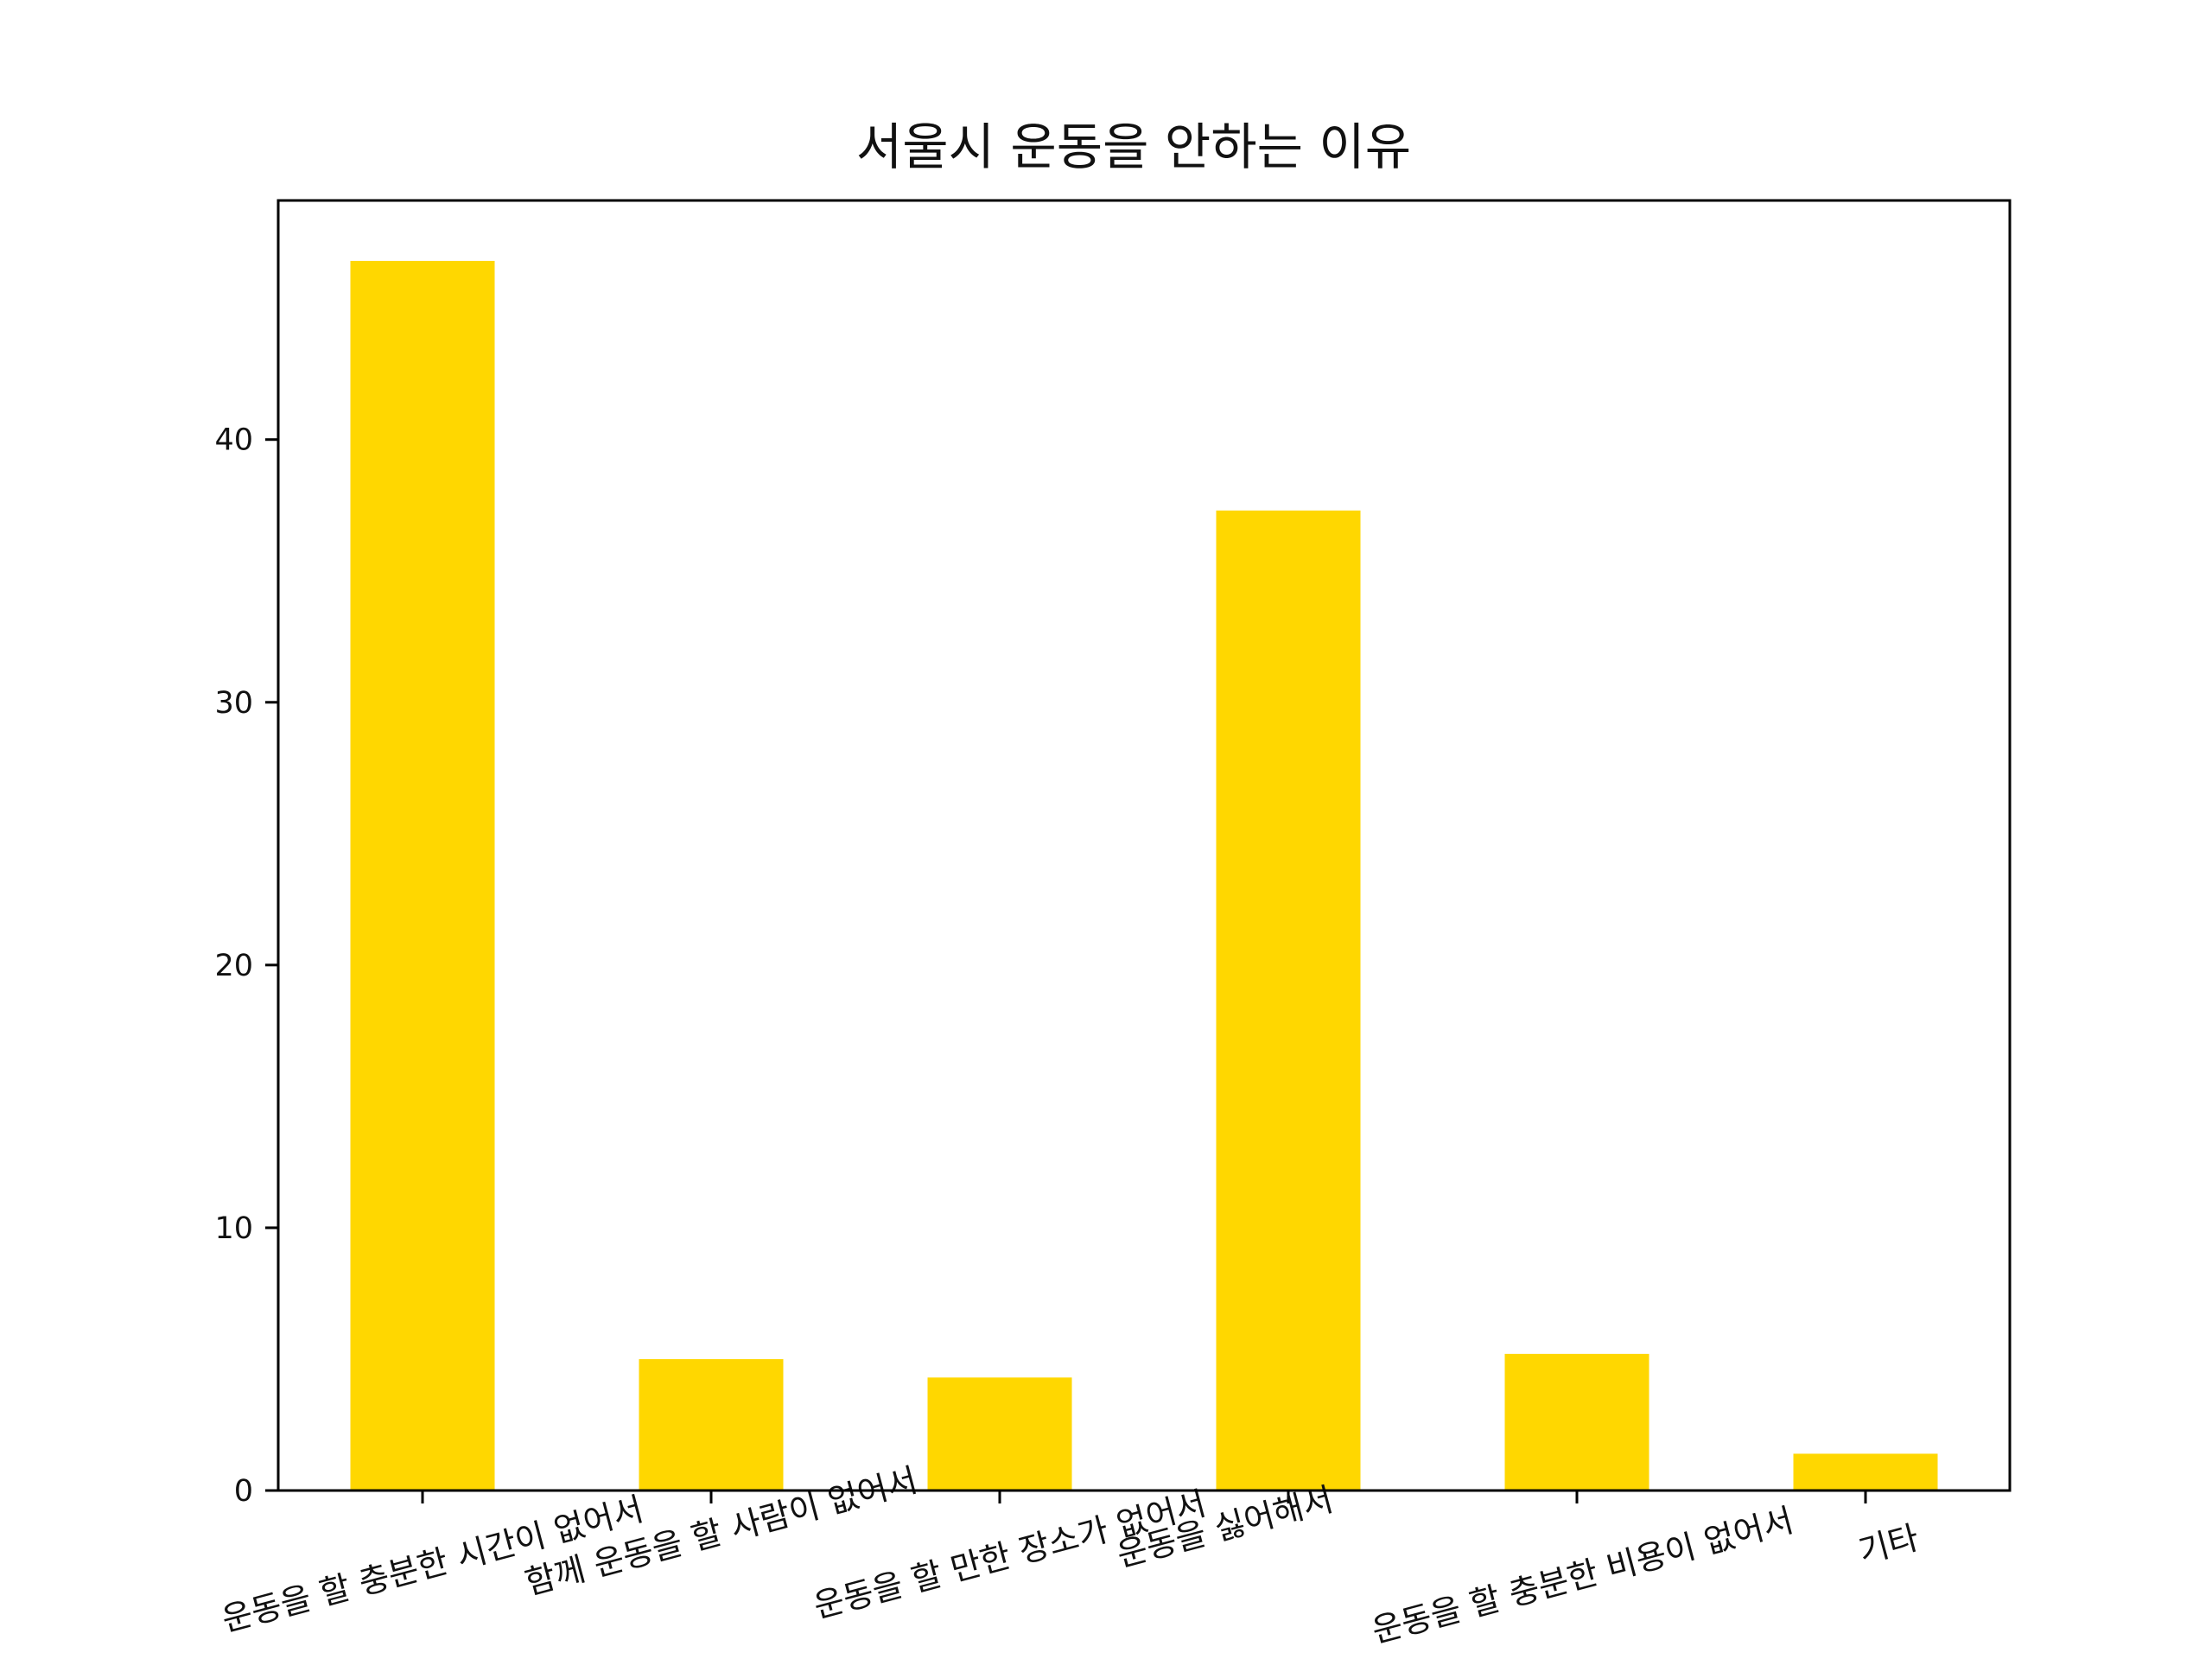 This screenshot has height=1659, width=2212. I want to click on chart-title: 서울시 운동을 안하는 이유, so click(1133, 147).